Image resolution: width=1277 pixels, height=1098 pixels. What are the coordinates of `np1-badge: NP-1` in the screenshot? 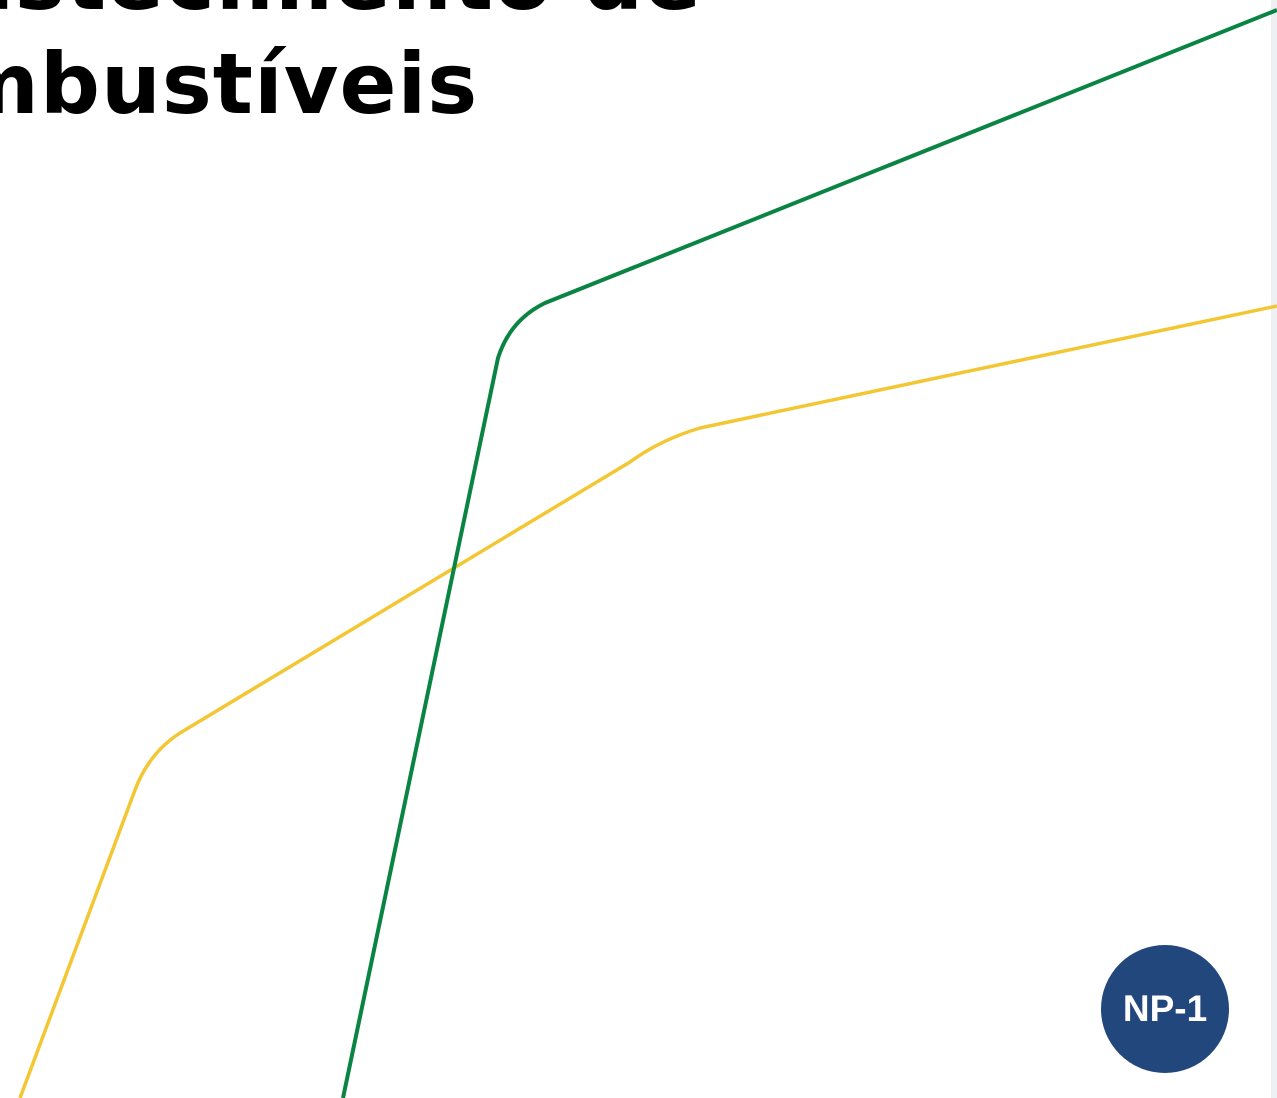 It's located at (1165, 1009).